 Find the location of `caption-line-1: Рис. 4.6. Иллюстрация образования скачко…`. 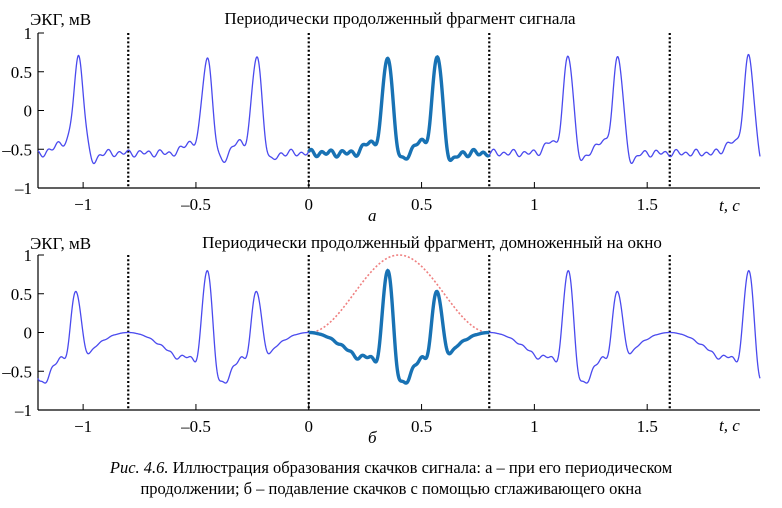

caption-line-1: Рис. 4.6. Иллюстрация образования скачко… is located at coordinates (391, 467).